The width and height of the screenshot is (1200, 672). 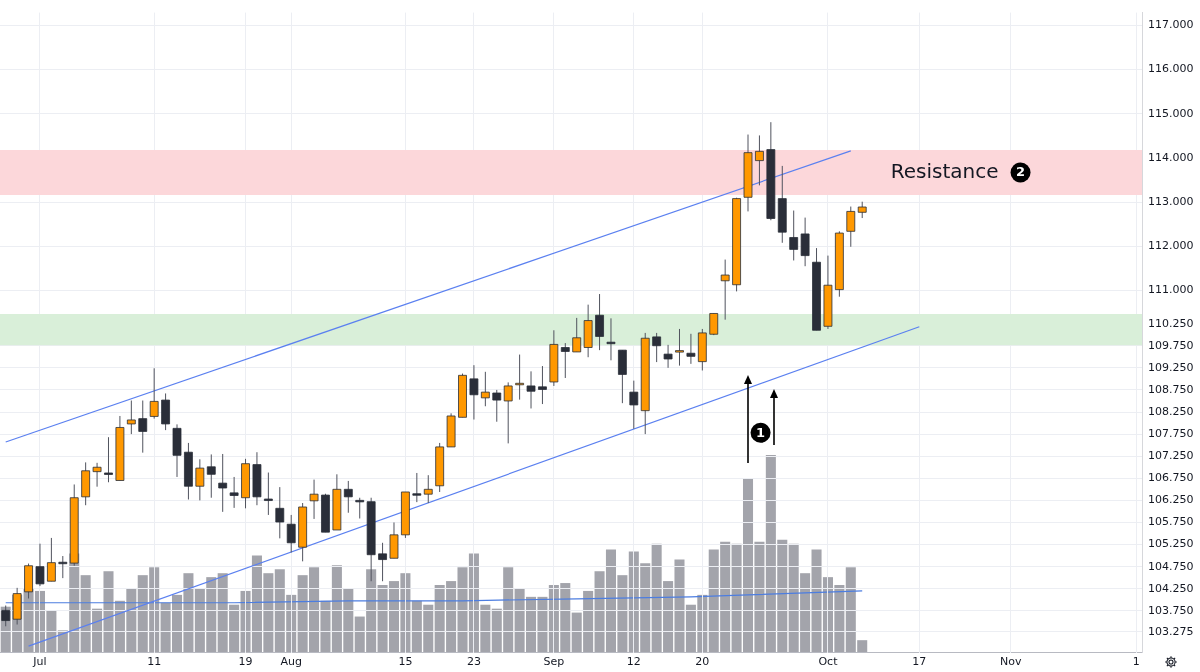 I want to click on annotation: 2, so click(x=1021, y=172).